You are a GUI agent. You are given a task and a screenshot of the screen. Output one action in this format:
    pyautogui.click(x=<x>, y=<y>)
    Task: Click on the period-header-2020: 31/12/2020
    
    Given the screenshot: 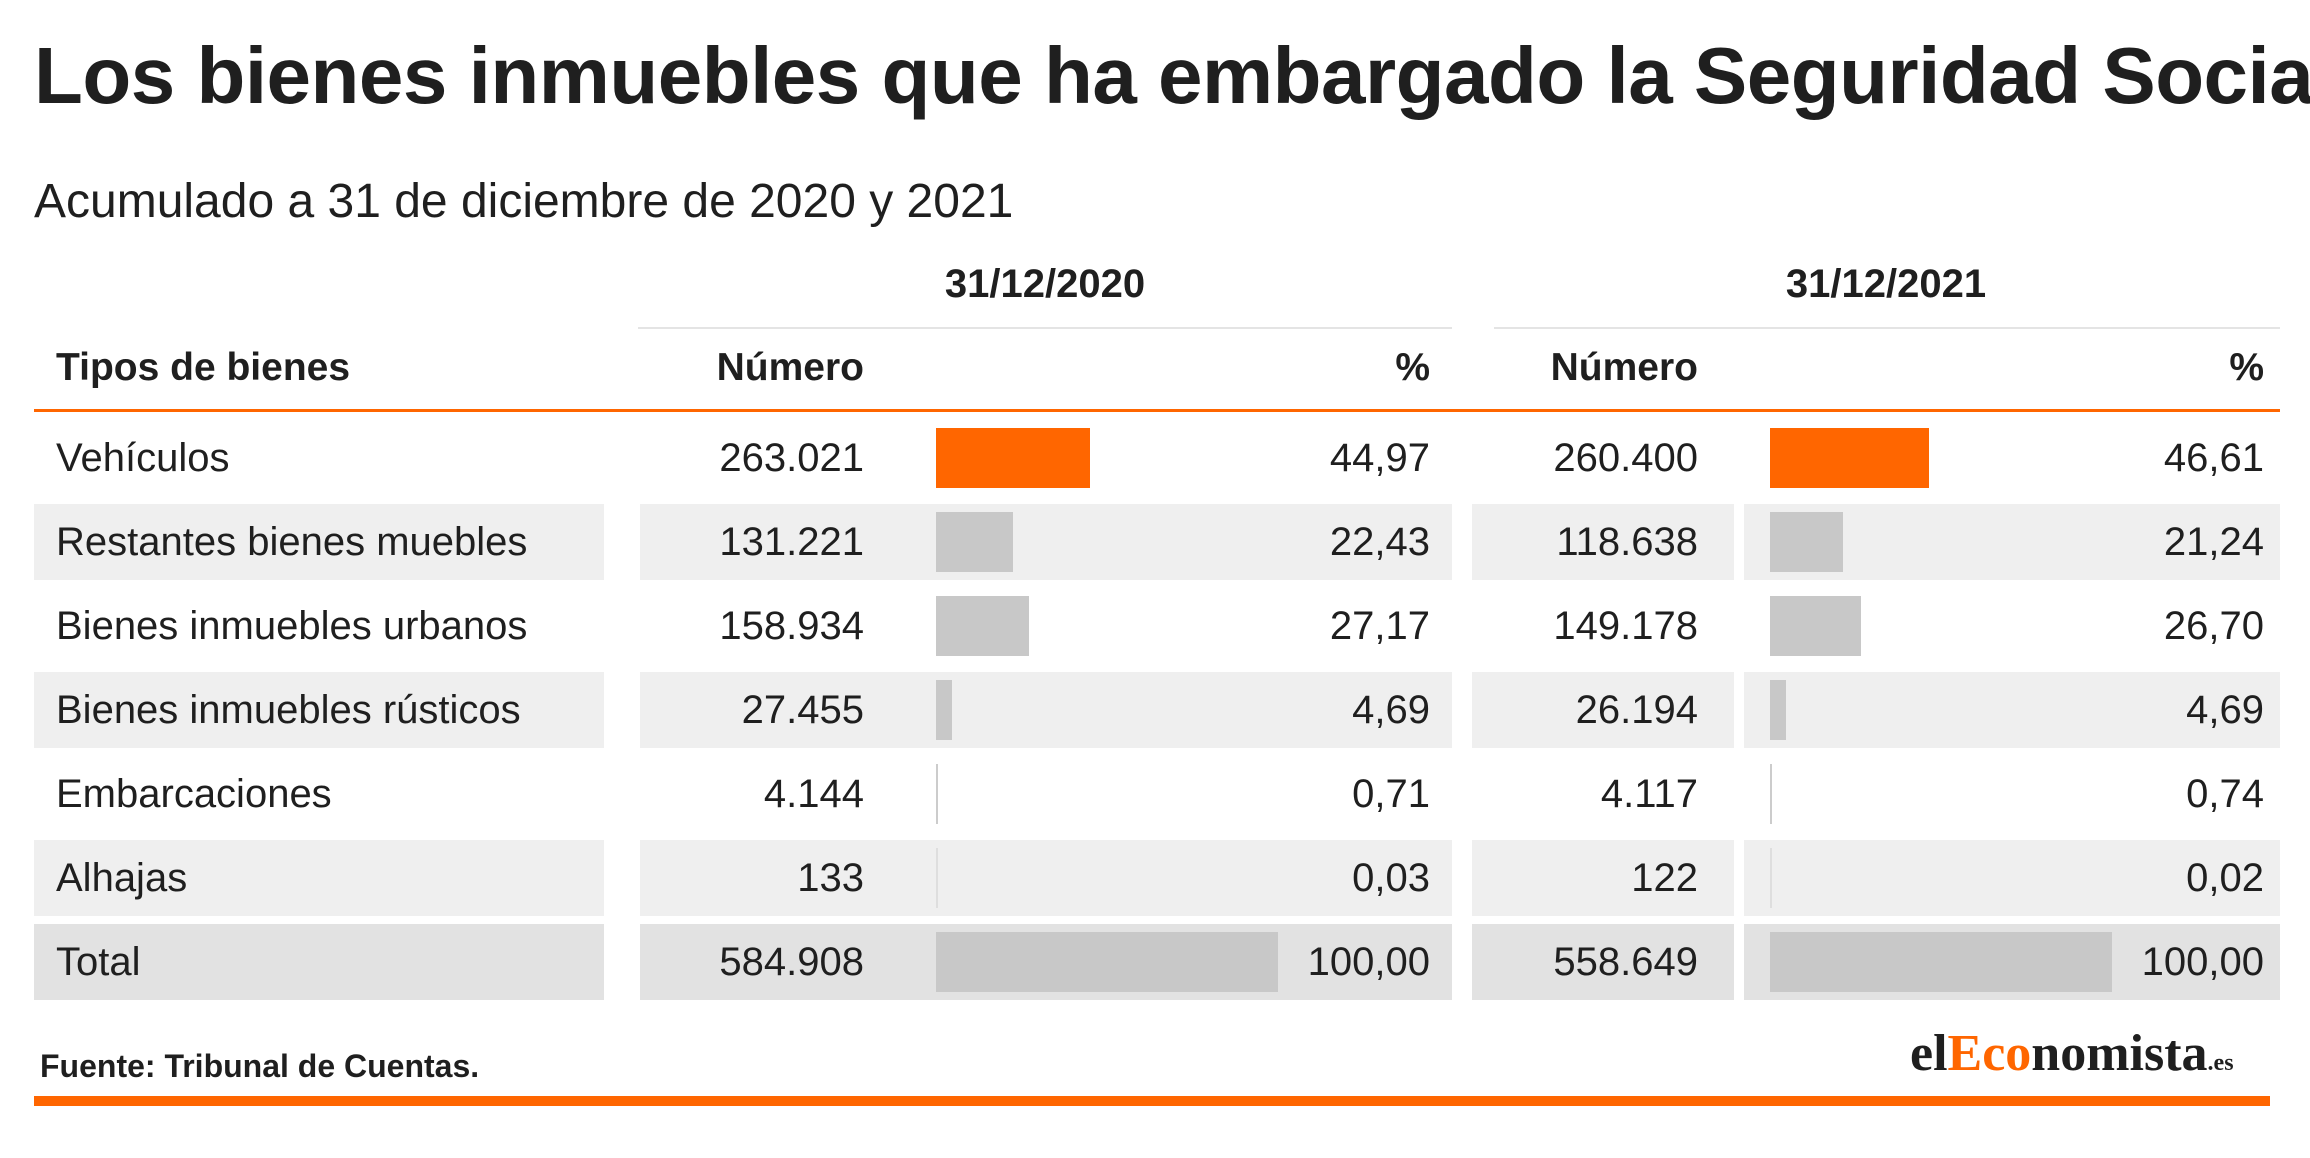 What is the action you would take?
    pyautogui.click(x=1045, y=284)
    